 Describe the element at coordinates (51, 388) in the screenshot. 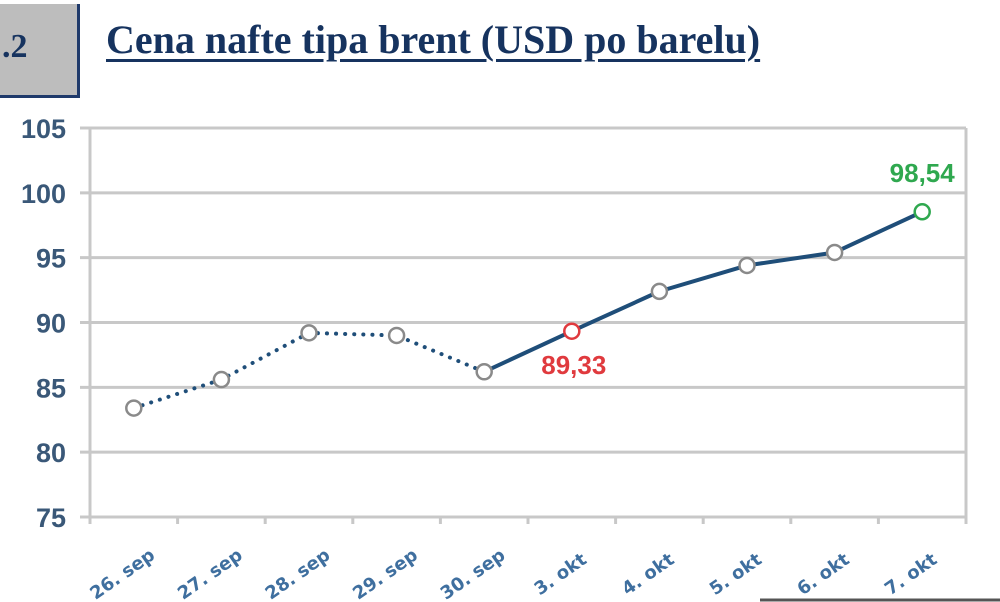

I see `y-tick-label: 85` at that location.